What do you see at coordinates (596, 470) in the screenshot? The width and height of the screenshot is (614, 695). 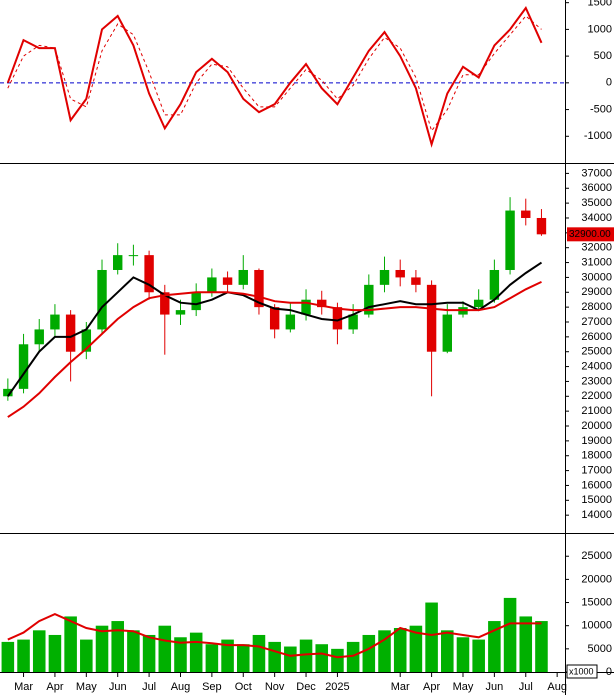 I see `y-tick-label: 17000` at bounding box center [596, 470].